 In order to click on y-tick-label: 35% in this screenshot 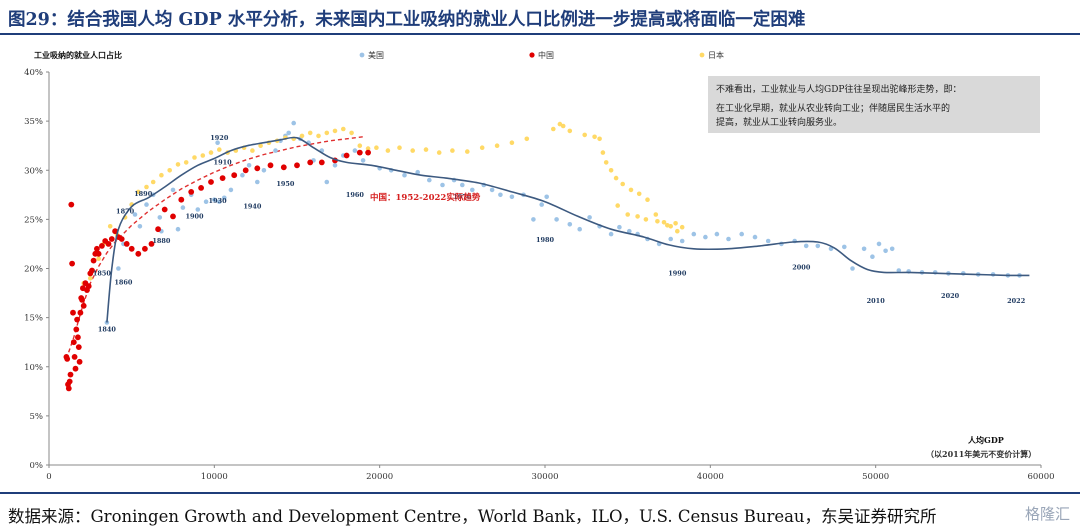, I will do `click(33, 122)`.